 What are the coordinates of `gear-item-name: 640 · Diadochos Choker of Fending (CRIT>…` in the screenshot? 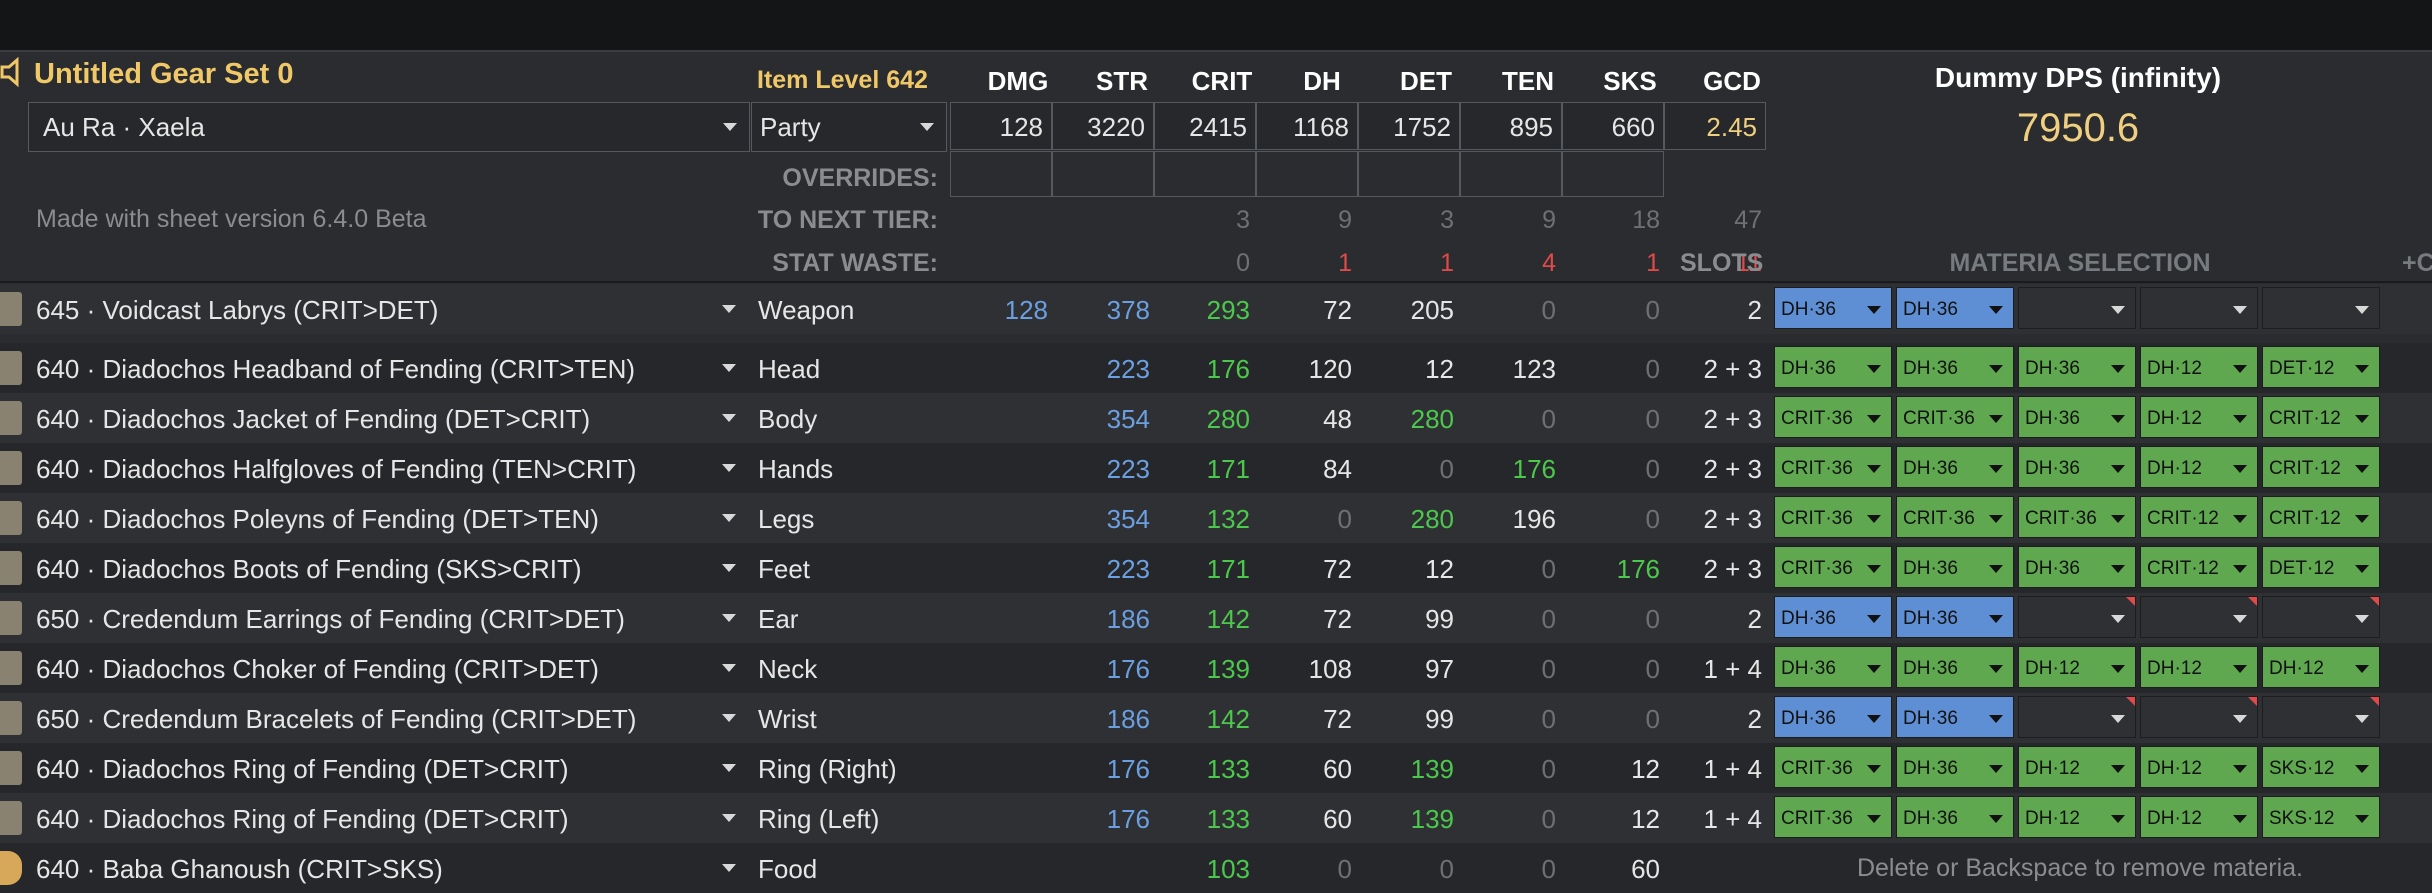 It's located at (317, 669).